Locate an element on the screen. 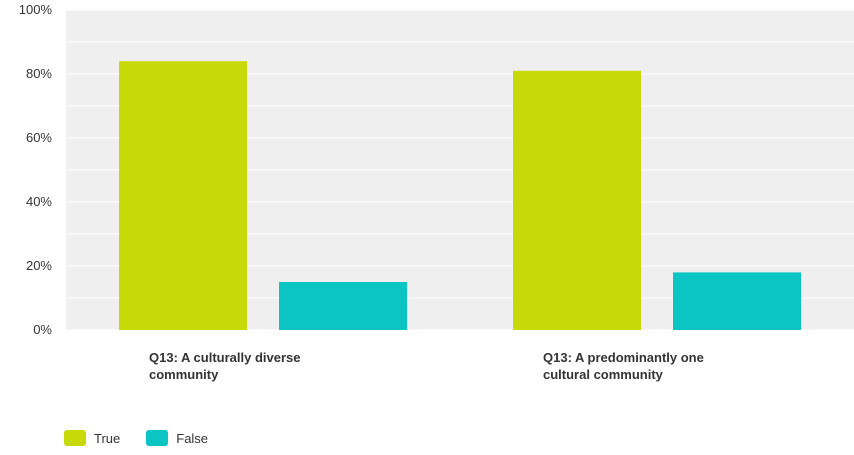 The width and height of the screenshot is (854, 455). legend-label-true: True is located at coordinates (107, 438).